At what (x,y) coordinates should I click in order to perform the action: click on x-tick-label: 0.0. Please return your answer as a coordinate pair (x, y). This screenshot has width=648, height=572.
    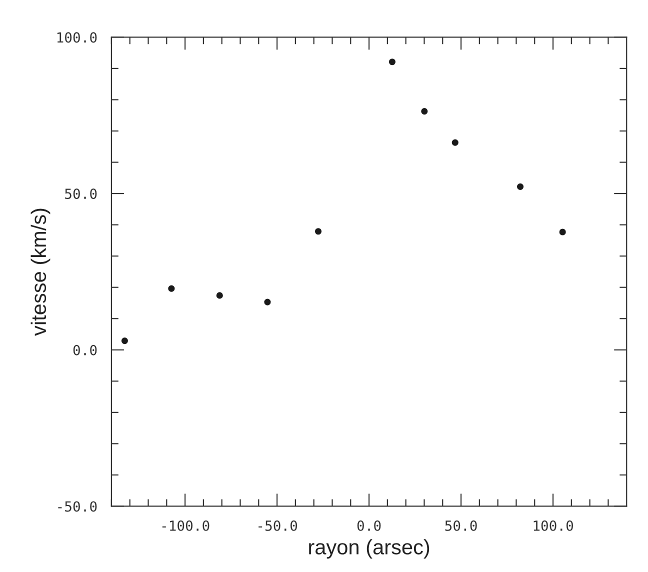
    Looking at the image, I should click on (369, 525).